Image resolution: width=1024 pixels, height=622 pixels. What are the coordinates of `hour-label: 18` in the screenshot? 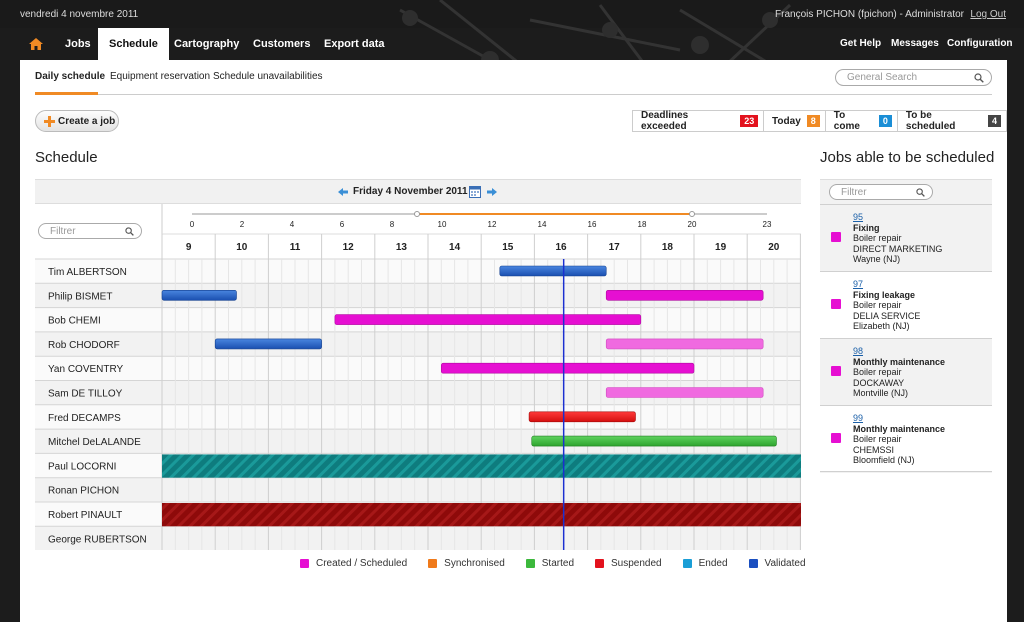 It's located at (668, 247).